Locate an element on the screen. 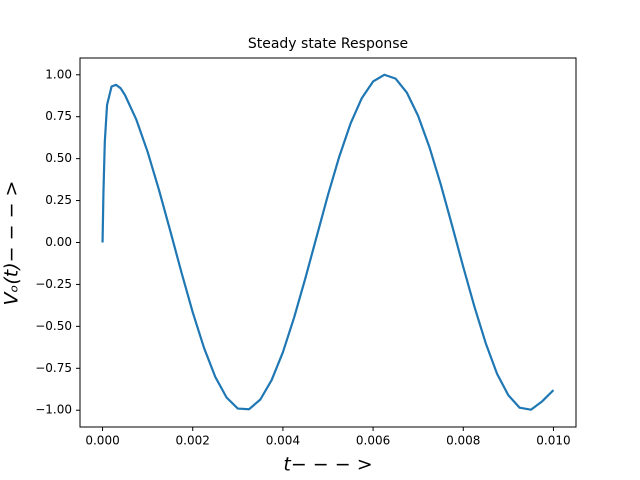 This screenshot has width=640, height=480. y-axis-label: Vₒ(t)− − − > is located at coordinates (12, 243).